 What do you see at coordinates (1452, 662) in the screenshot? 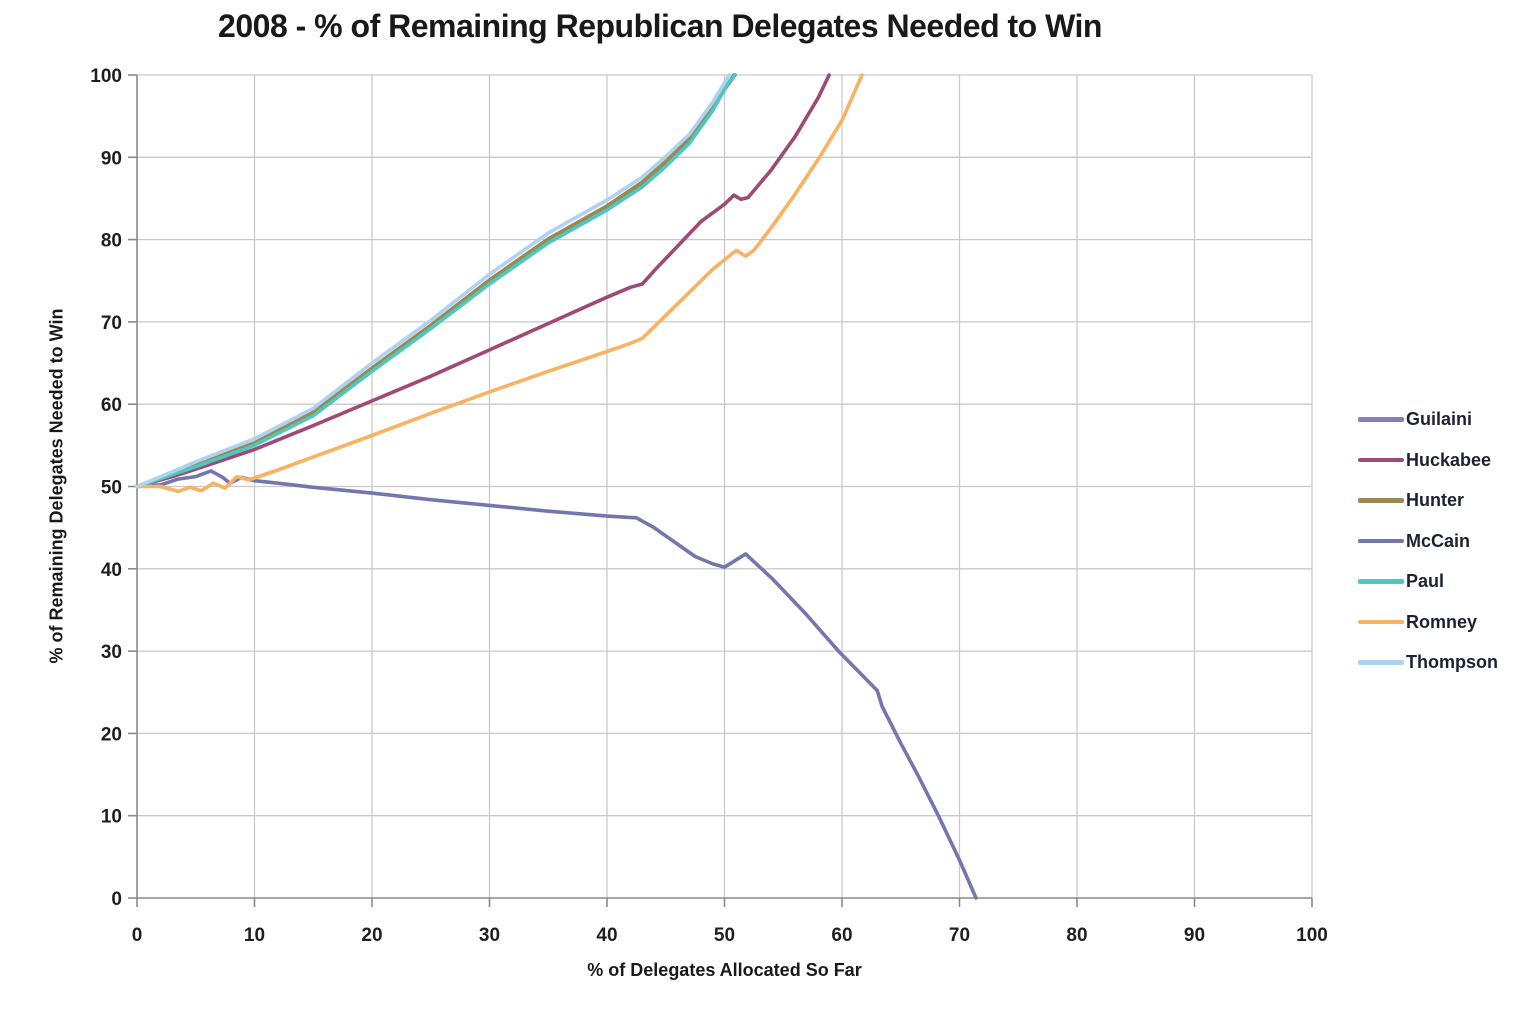
I see `legend-label: Thompson` at bounding box center [1452, 662].